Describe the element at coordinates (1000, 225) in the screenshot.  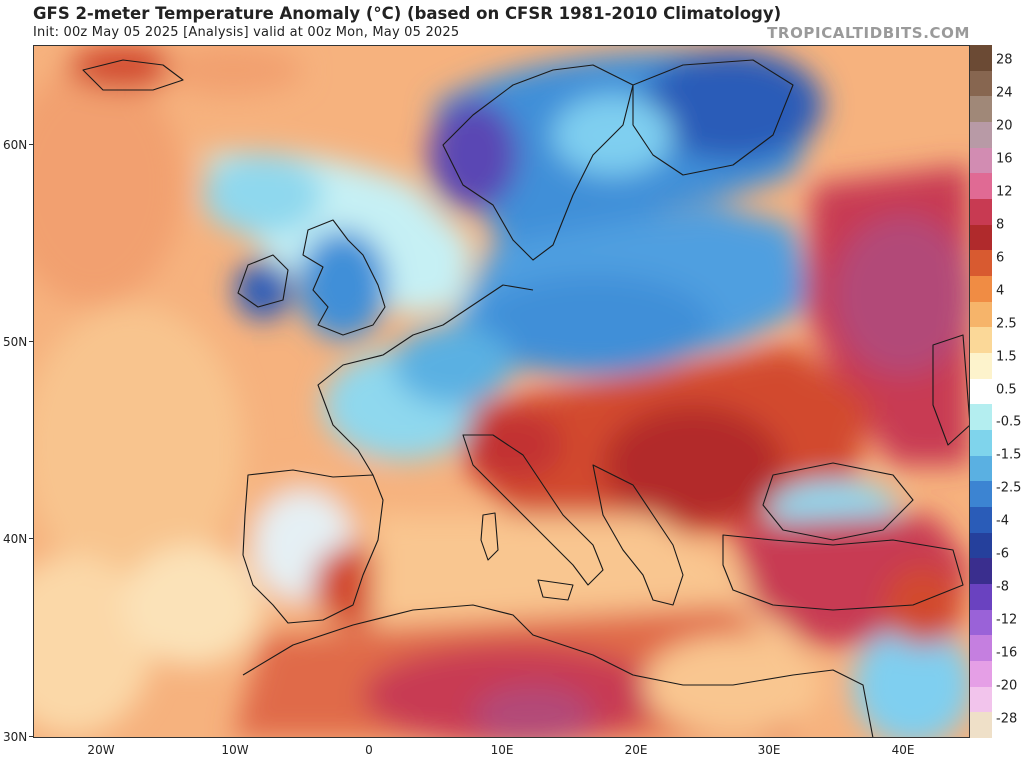
I see `colorbar-label: 8` at that location.